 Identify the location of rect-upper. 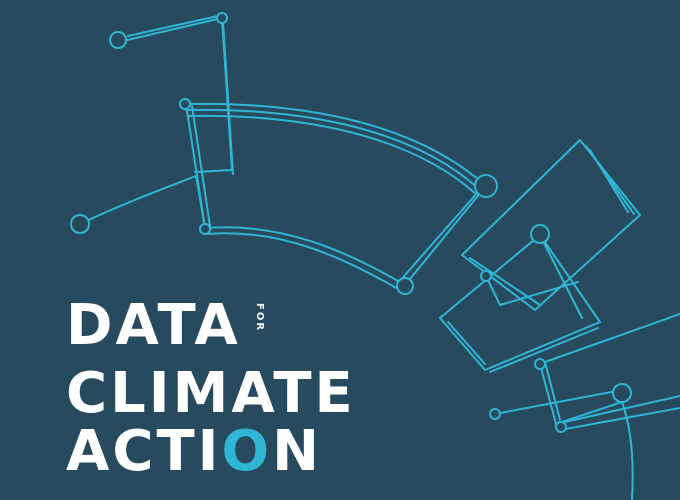
(551, 225).